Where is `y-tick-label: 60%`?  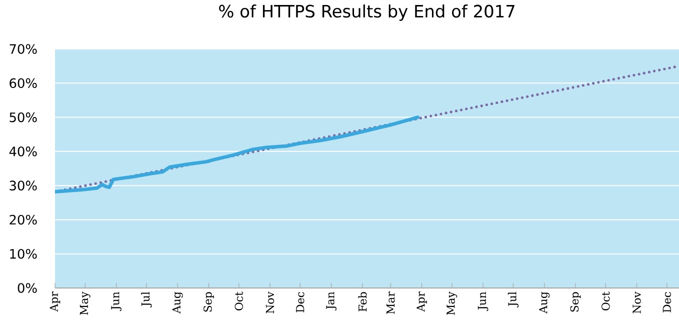
y-tick-label: 60% is located at coordinates (23, 83).